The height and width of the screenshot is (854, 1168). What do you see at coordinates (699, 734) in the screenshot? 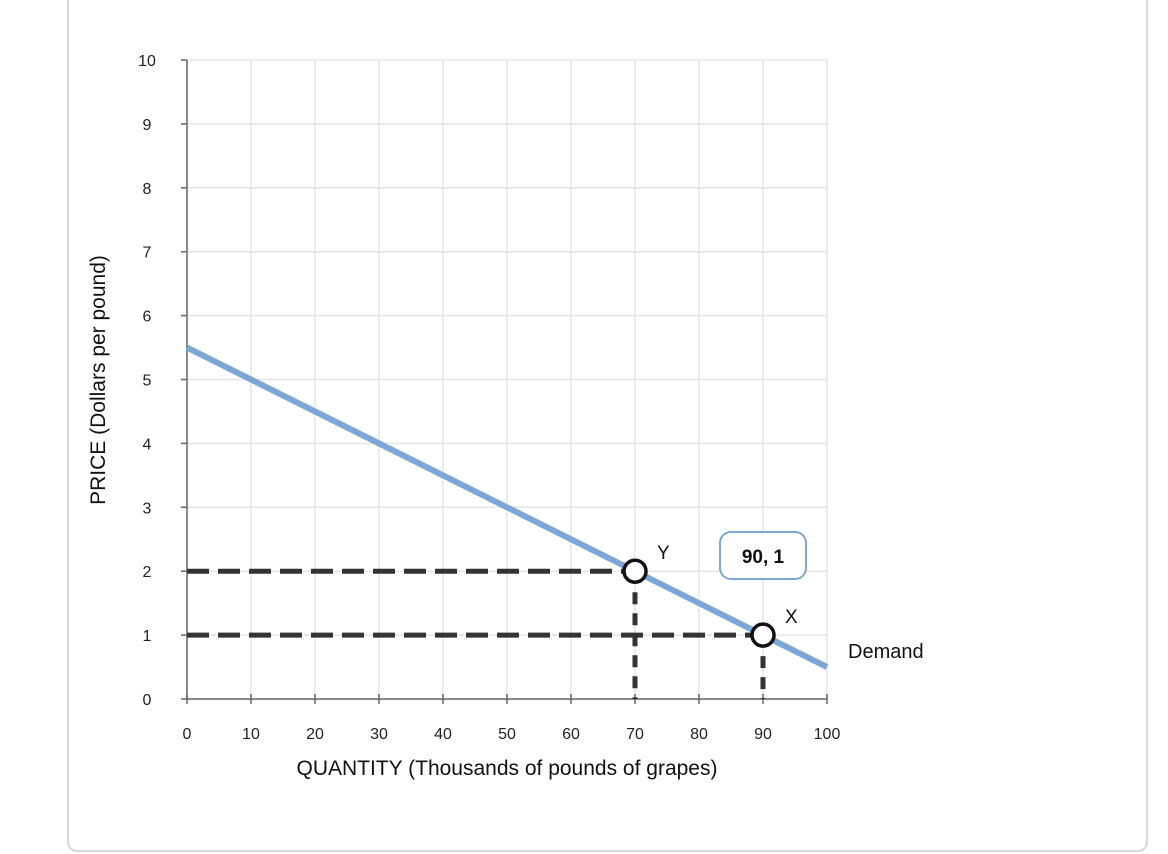
I see `x-tick-label: 80` at bounding box center [699, 734].